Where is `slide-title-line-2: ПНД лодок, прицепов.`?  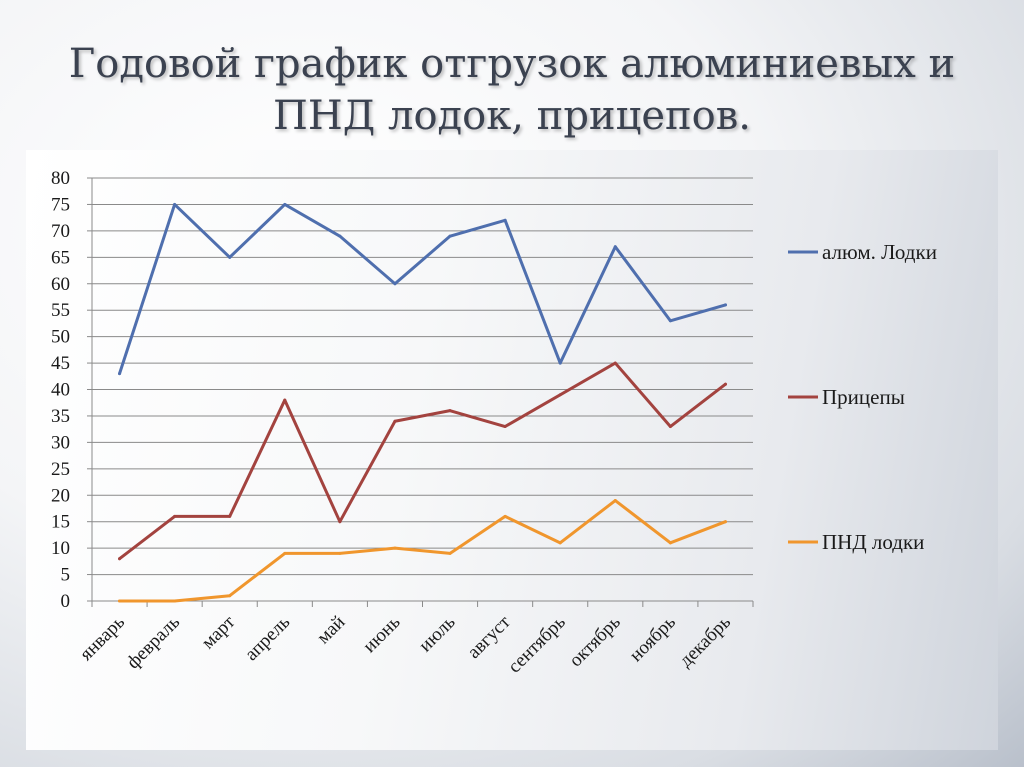 slide-title-line-2: ПНД лодок, прицепов. is located at coordinates (512, 116).